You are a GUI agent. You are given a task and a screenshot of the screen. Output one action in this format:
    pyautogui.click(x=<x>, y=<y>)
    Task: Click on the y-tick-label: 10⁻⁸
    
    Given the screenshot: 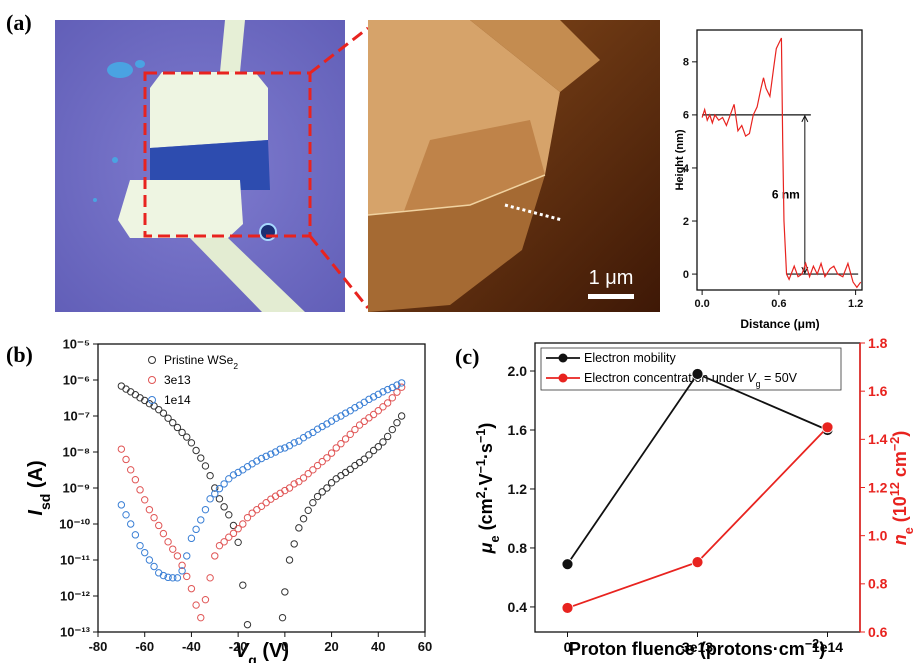 What is the action you would take?
    pyautogui.click(x=76, y=452)
    